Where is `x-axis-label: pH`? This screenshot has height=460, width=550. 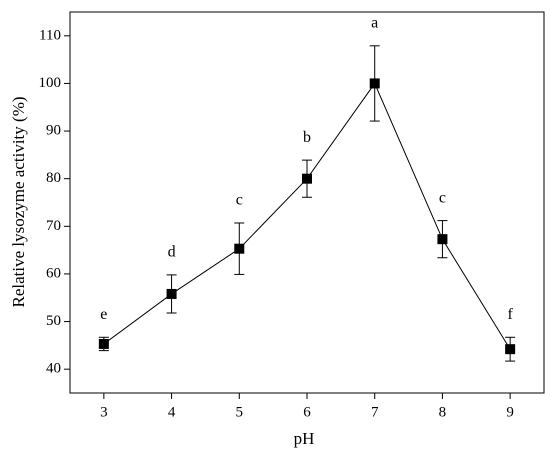
x-axis-label: pH is located at coordinates (304, 438).